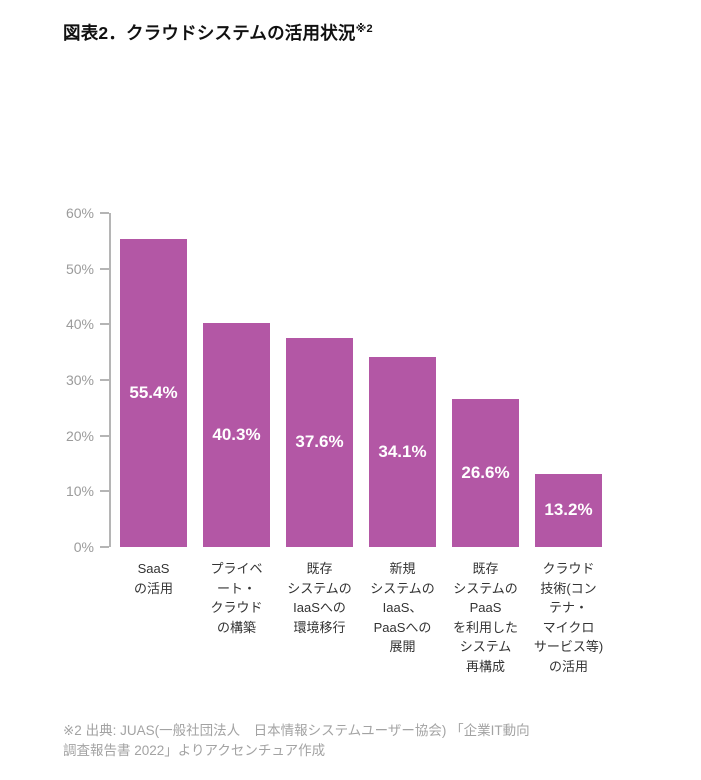 Image resolution: width=701 pixels, height=780 pixels. I want to click on y-tick-label: 0%, so click(83, 547).